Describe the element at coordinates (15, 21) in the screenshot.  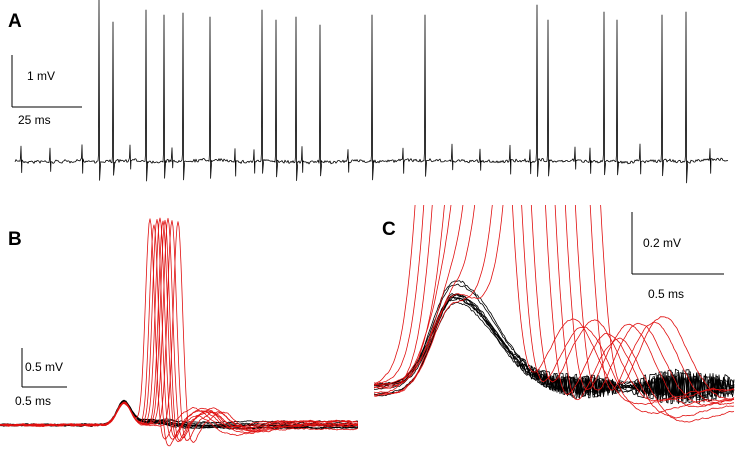
I see `panel-label: A` at that location.